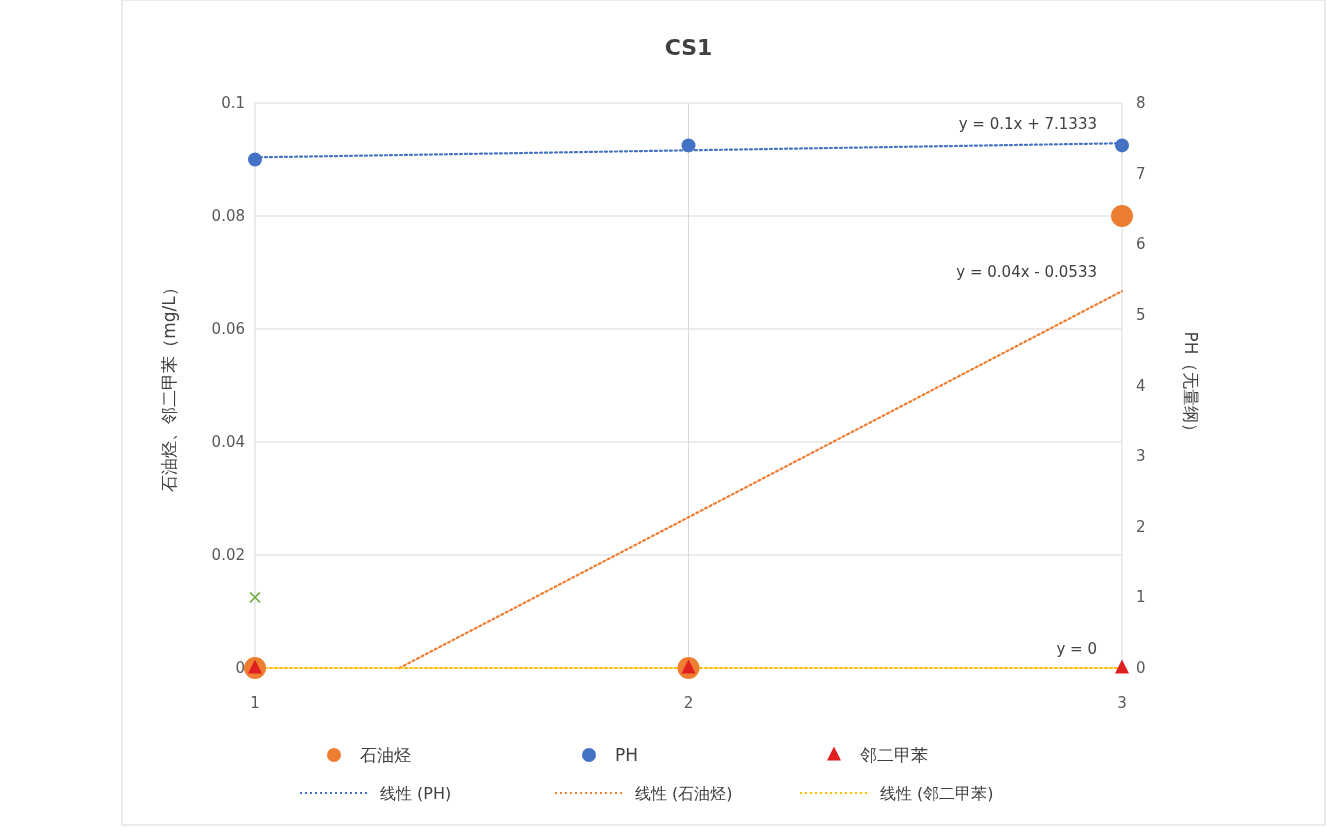 The image size is (1327, 840). I want to click on annotation: y = 0.1x + 7.1333, so click(1027, 124).